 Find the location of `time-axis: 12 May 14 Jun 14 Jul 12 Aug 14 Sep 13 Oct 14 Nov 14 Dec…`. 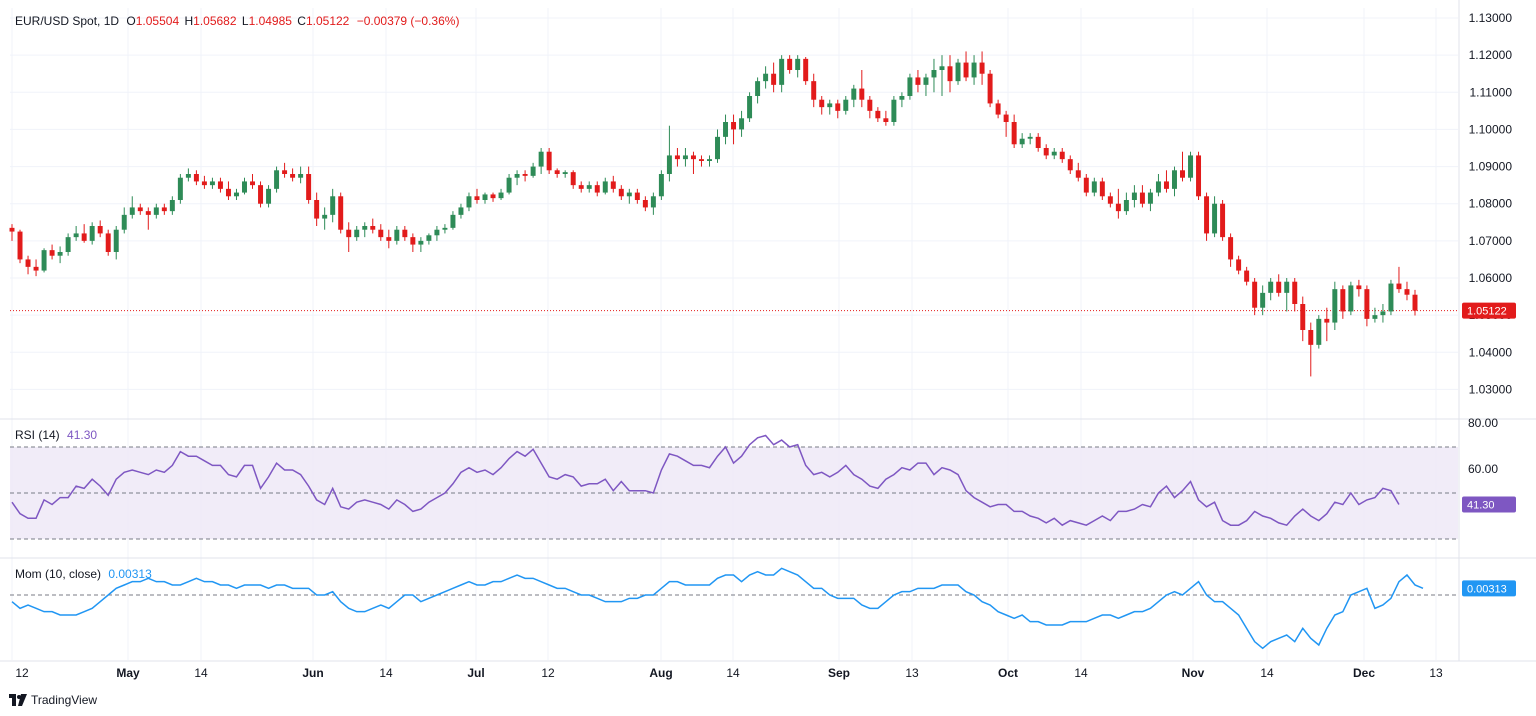

time-axis: 12 May 14 Jun 14 Jul 12 Aug 14 Sep 13 Oct 14 Nov 14 Dec… is located at coordinates (729, 673).